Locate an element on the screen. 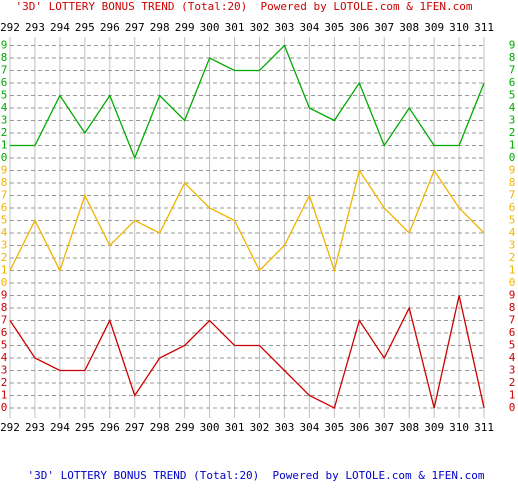 Image resolution: width=518 pixels, height=500 pixels. x-tick-label-bottom: 292 is located at coordinates (10, 427).